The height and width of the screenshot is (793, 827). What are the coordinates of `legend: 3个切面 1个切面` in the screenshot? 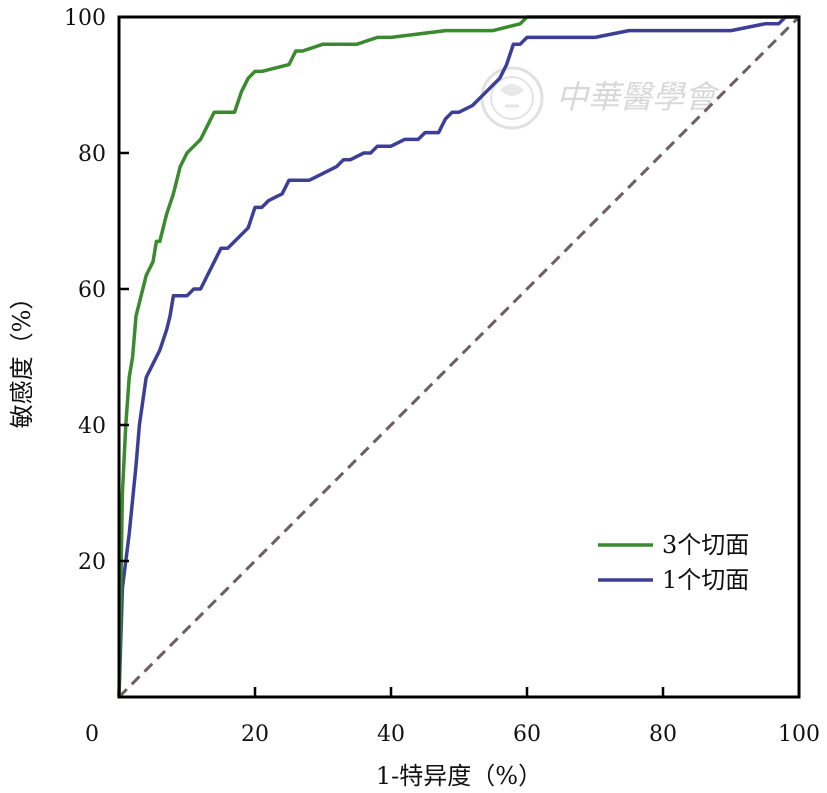 It's located at (673, 562).